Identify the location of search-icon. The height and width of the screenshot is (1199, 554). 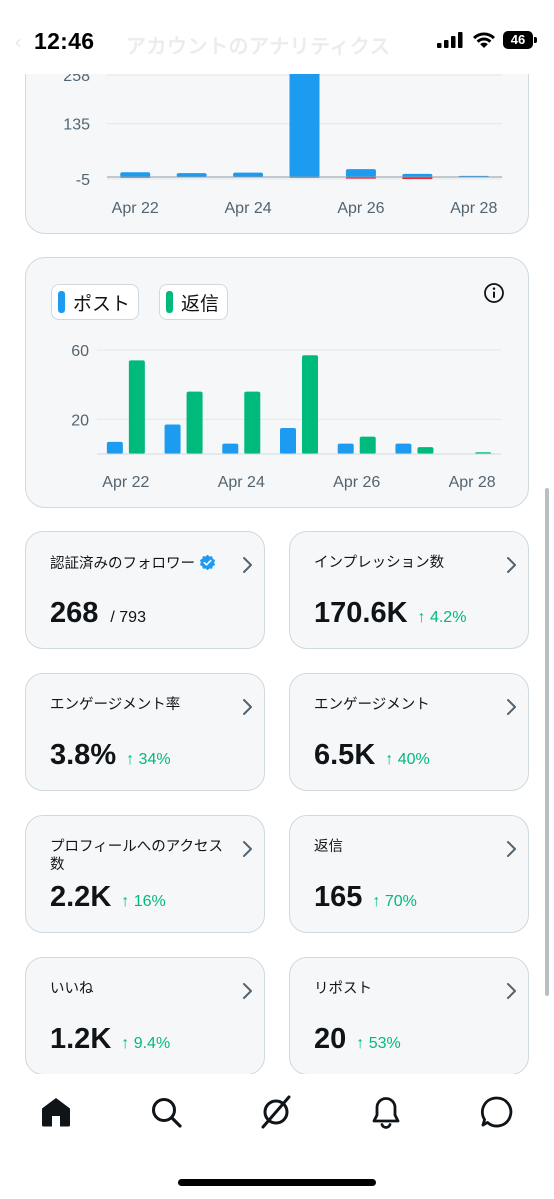
(166, 1112).